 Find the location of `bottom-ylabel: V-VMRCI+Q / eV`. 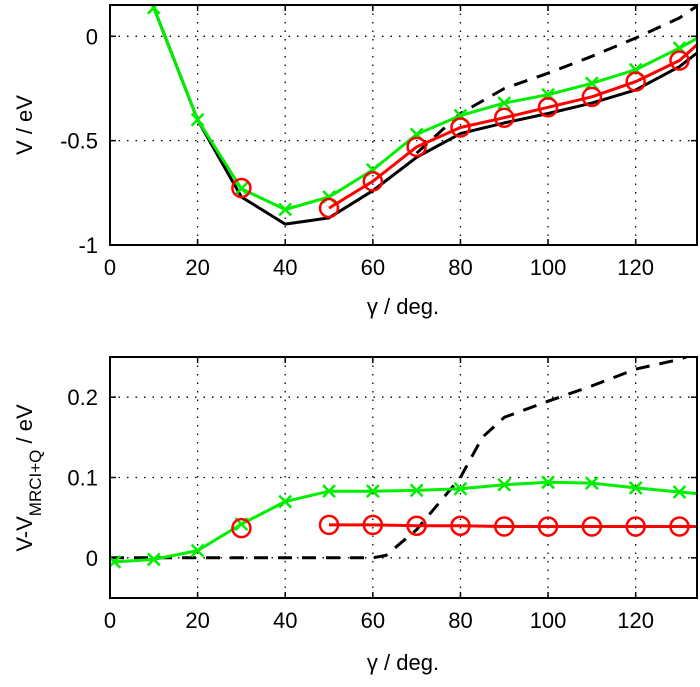

bottom-ylabel: V-VMRCI+Q / eV is located at coordinates (28, 478).